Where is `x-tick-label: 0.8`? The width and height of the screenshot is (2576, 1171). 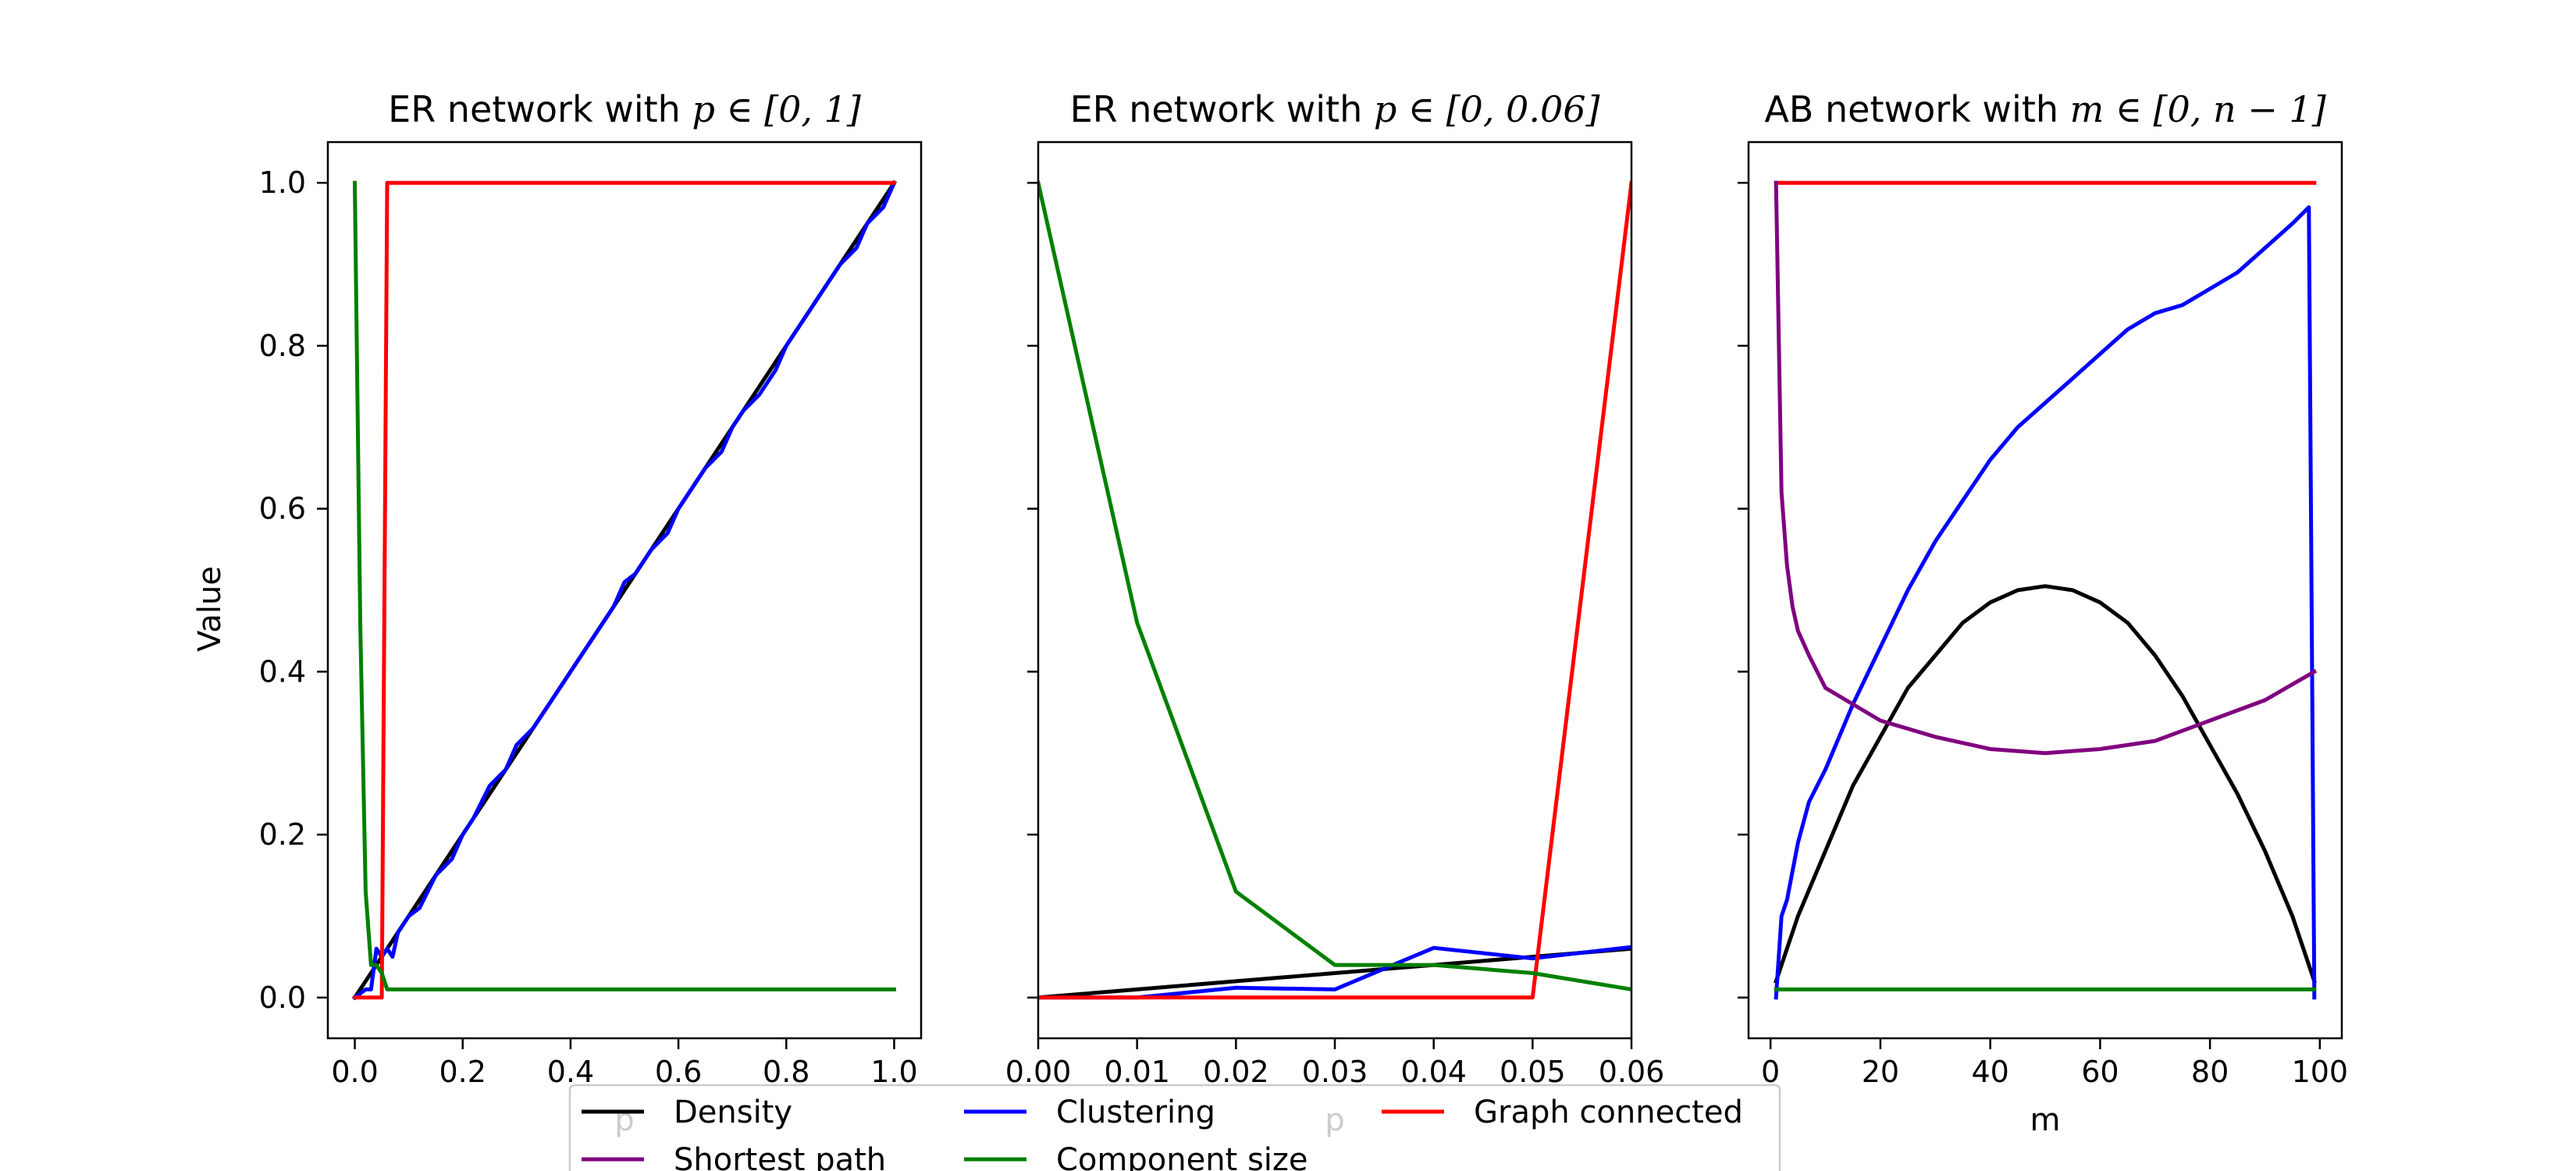 x-tick-label: 0.8 is located at coordinates (786, 1072).